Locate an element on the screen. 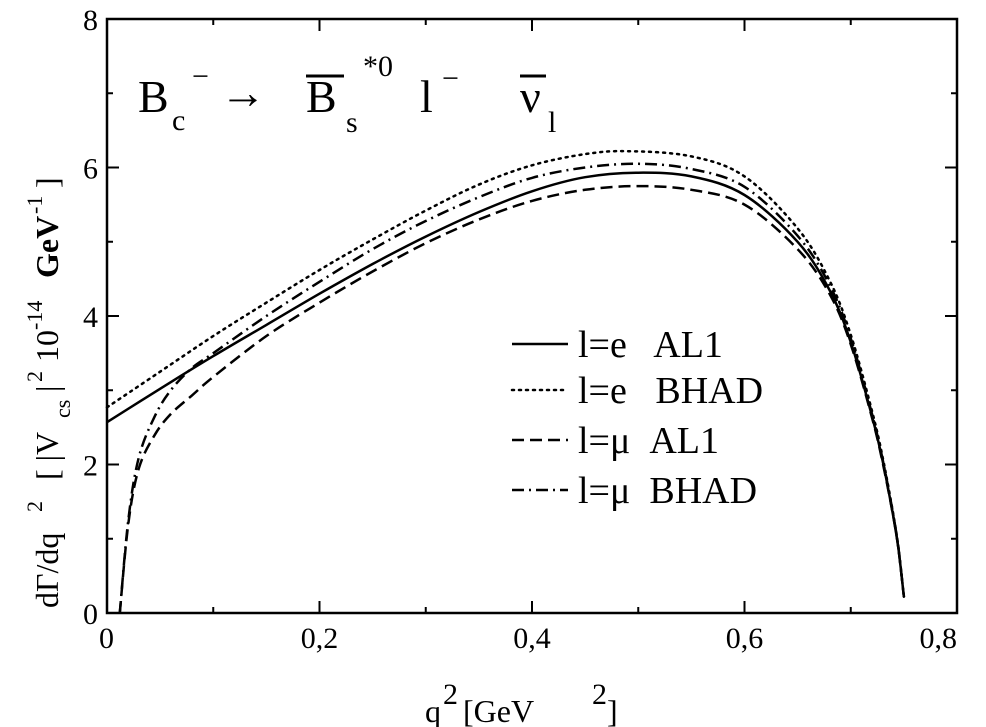 This screenshot has height=727, width=986. xlabel-unit-sup: 2 is located at coordinates (599, 694).